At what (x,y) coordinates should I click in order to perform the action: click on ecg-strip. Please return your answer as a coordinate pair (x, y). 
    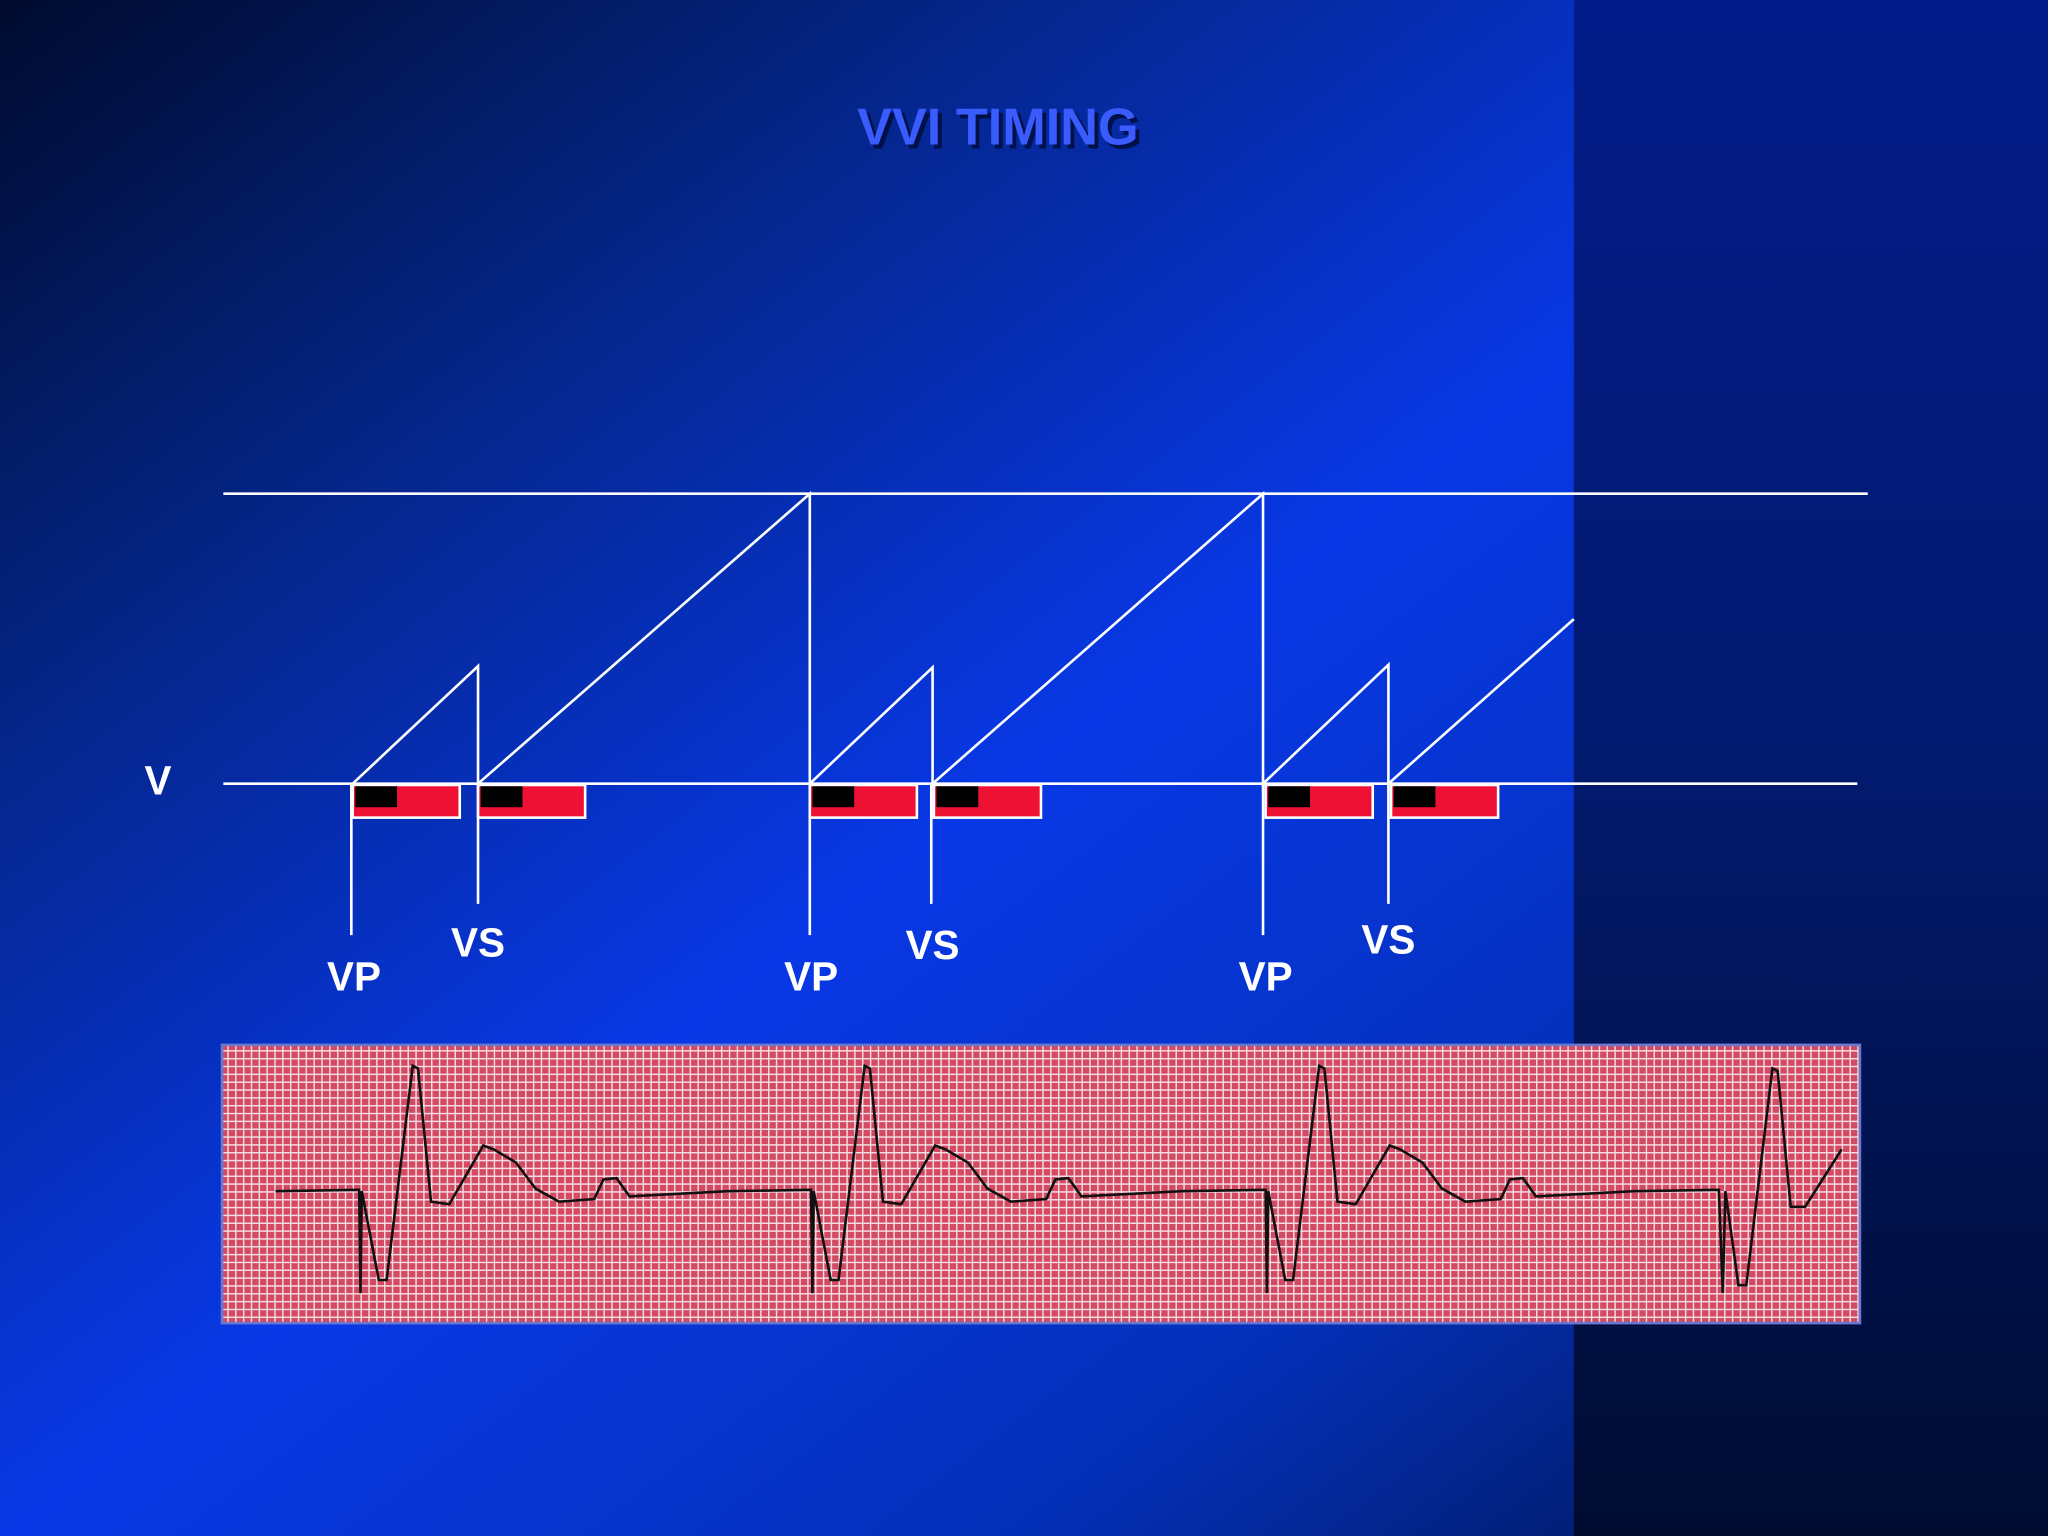
    Looking at the image, I should click on (1041, 1184).